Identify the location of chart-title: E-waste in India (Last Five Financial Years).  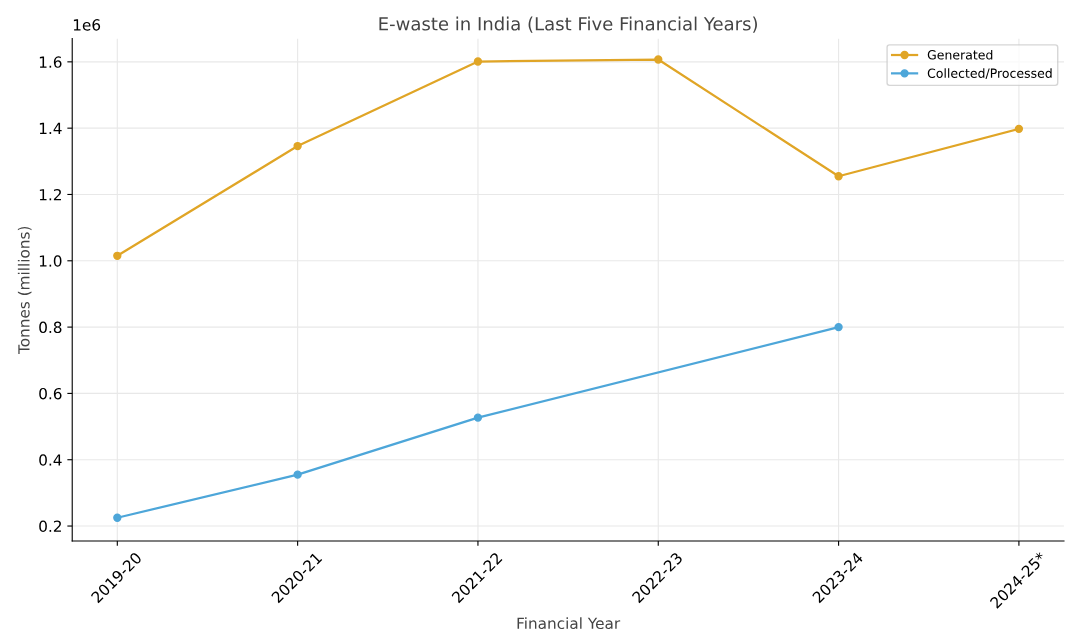
(568, 24).